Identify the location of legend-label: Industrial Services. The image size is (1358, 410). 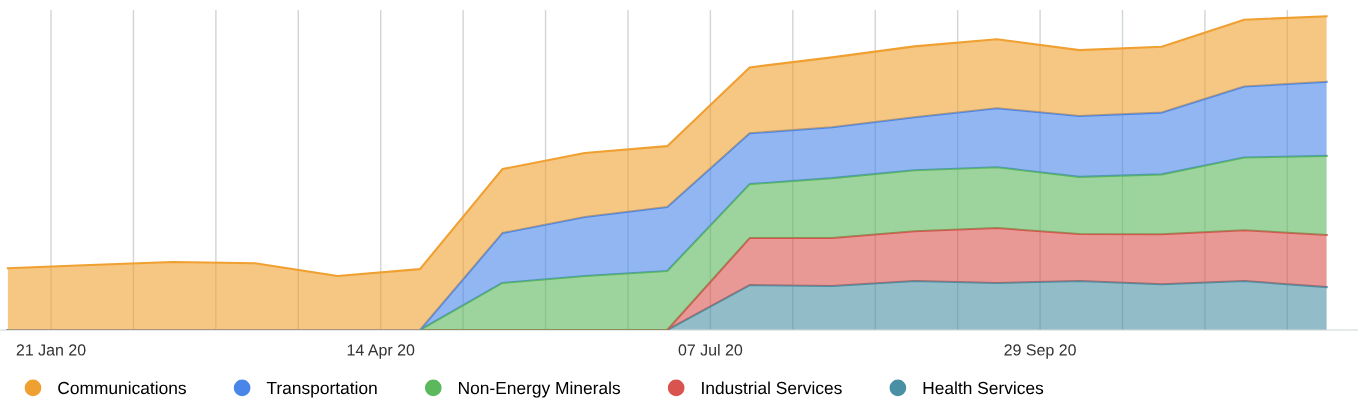
(772, 388).